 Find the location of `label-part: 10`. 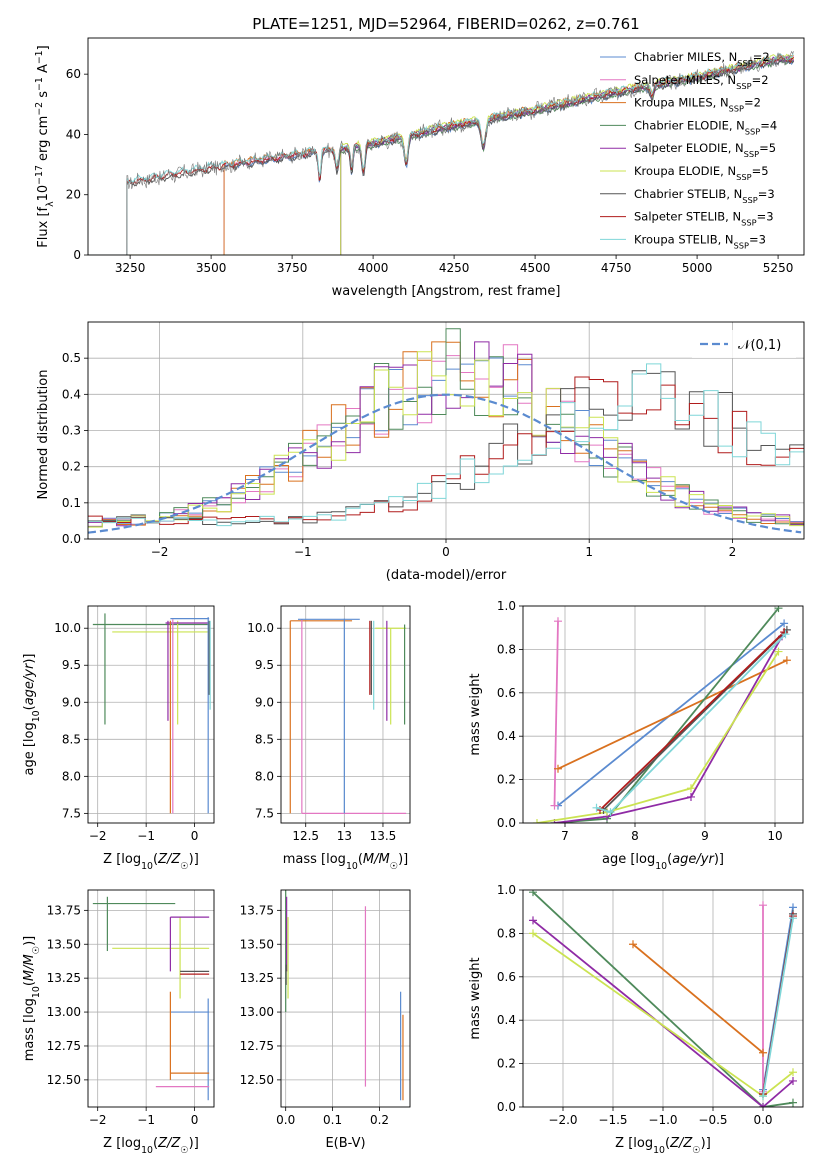

label-part: 10 is located at coordinates (661, 866).